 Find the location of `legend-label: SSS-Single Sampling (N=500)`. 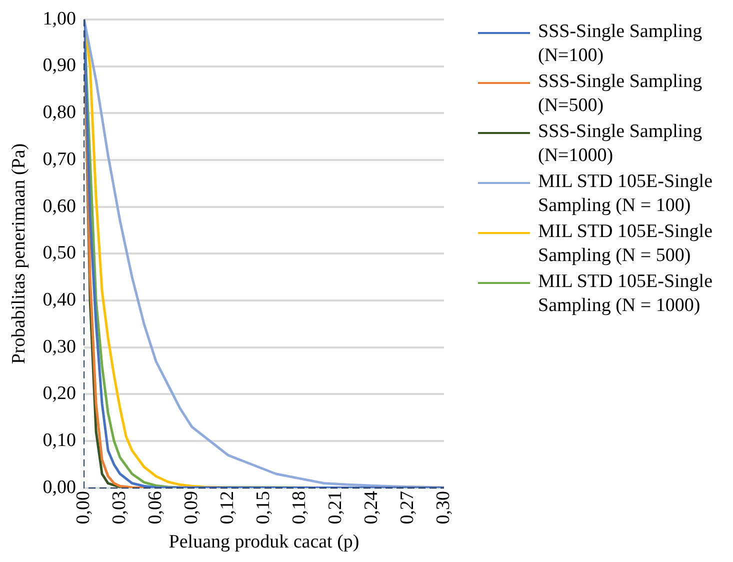

legend-label: SSS-Single Sampling (N=500) is located at coordinates (621, 94).